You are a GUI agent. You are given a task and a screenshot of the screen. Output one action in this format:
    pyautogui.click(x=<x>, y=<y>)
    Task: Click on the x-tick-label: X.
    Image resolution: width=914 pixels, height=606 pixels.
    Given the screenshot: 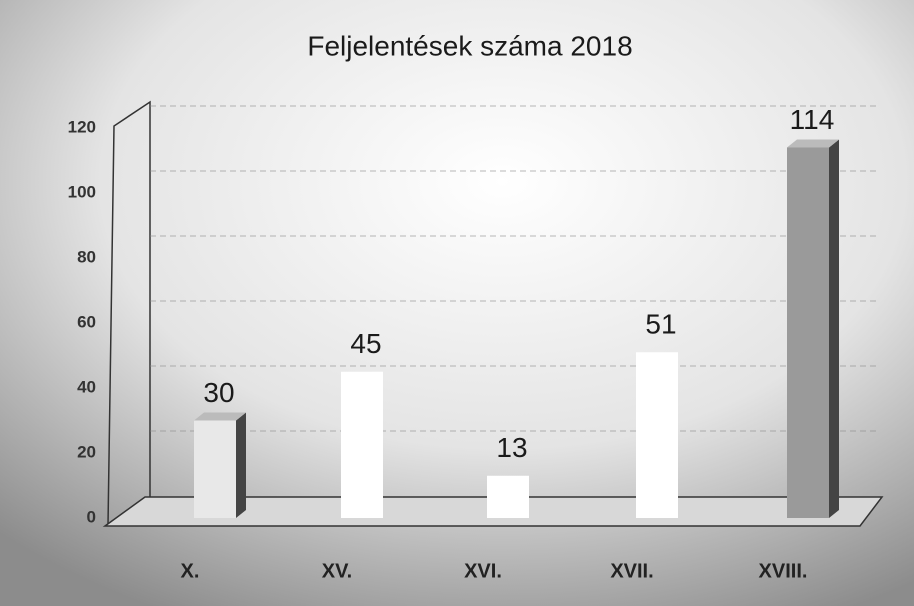 What is the action you would take?
    pyautogui.click(x=190, y=571)
    